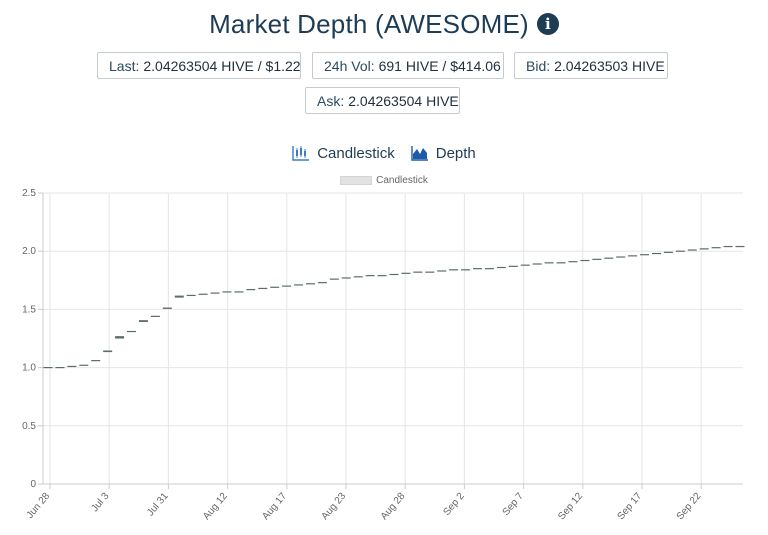 The image size is (768, 535). I want to click on legend-swatch, so click(356, 180).